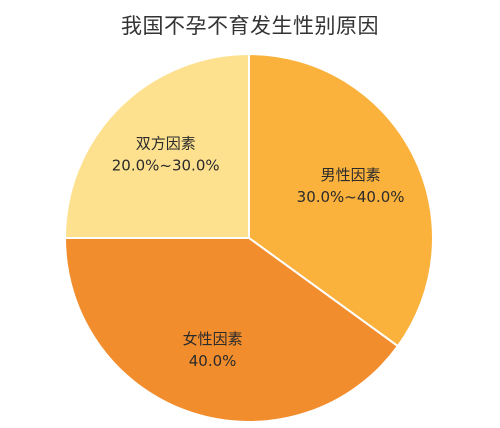 The height and width of the screenshot is (428, 500). Describe the element at coordinates (213, 339) in the screenshot. I see `slice-label-2: 女性因素` at that location.